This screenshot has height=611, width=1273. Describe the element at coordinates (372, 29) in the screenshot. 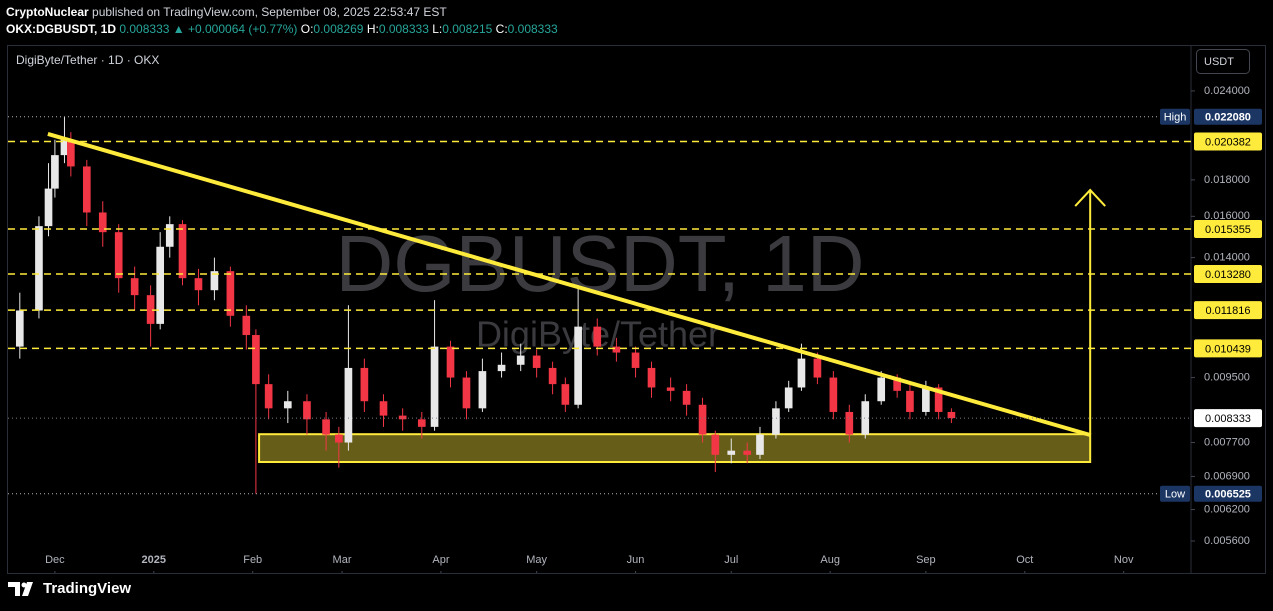

I see `ohlc-key: H:` at that location.